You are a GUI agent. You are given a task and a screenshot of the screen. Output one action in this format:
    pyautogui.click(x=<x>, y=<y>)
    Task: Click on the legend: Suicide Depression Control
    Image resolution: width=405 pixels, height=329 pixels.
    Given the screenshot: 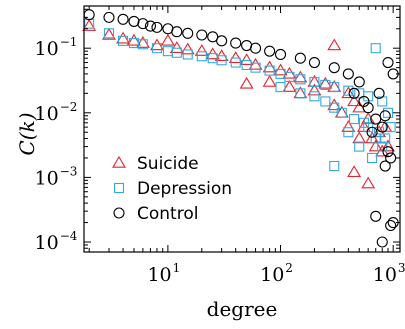 What is the action you would take?
    pyautogui.click(x=172, y=189)
    